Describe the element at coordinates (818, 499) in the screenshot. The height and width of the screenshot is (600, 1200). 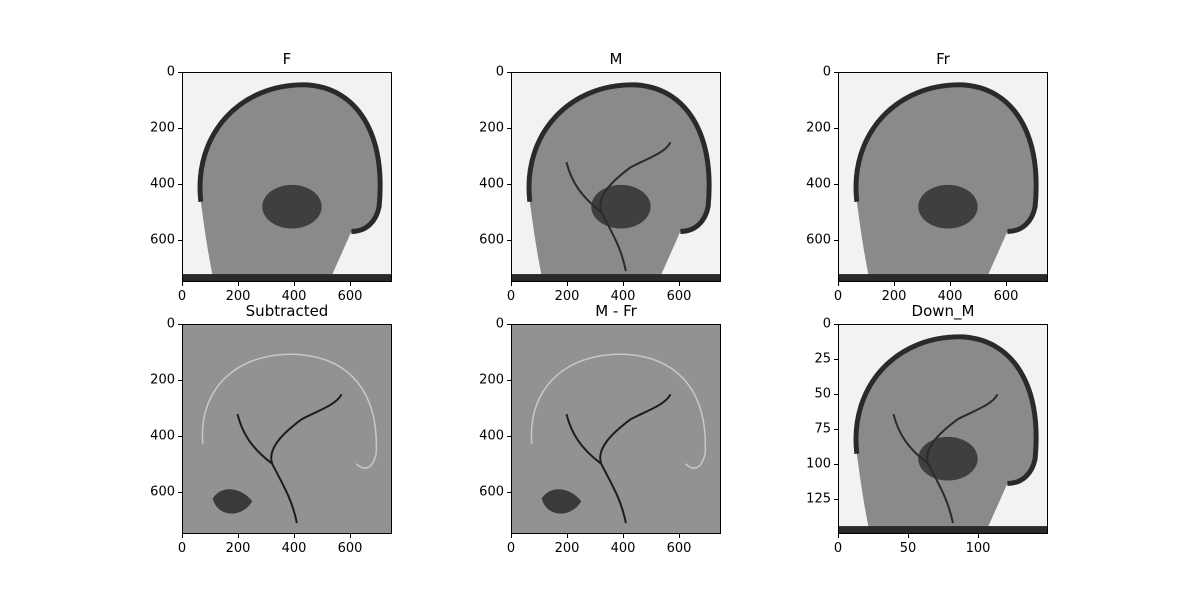
I see `y-tick-label: 125` at that location.